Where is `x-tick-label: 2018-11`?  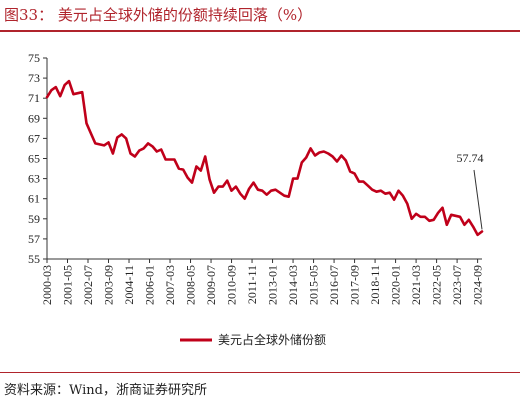 x-tick-label: 2018-11 is located at coordinates (375, 285).